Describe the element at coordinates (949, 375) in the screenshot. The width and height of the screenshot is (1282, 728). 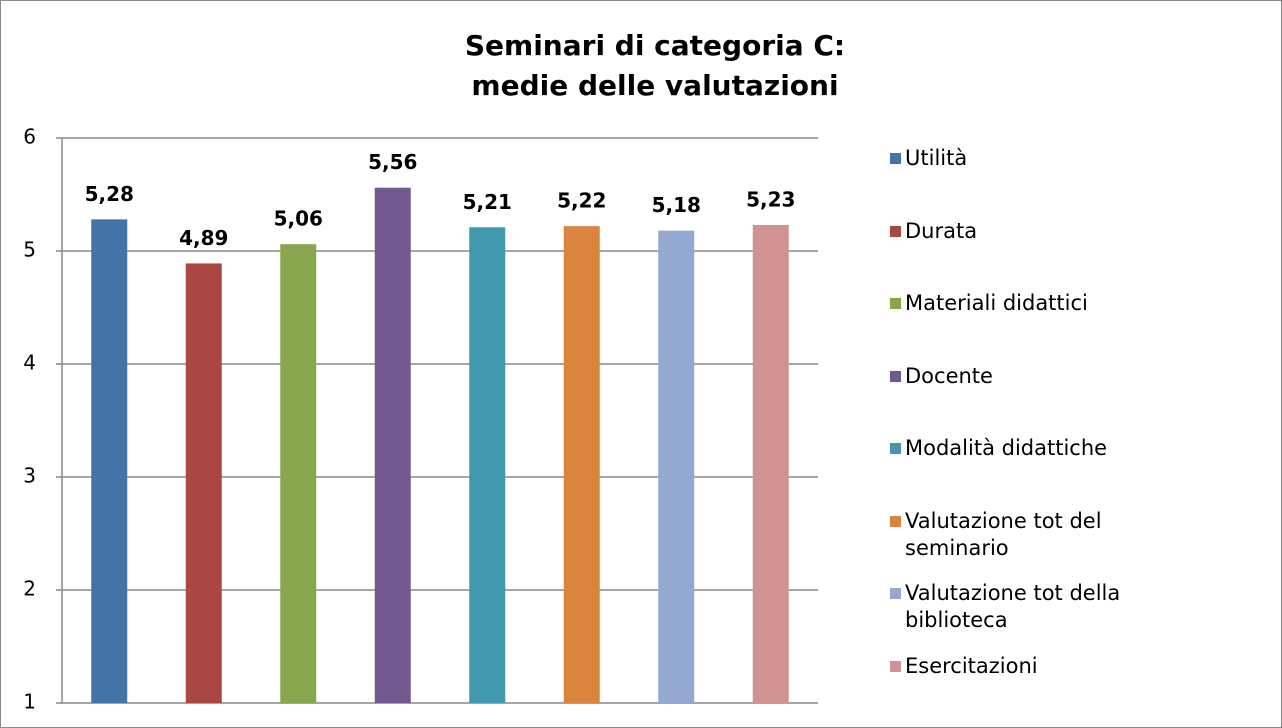
I see `legend-label: Docente` at that location.